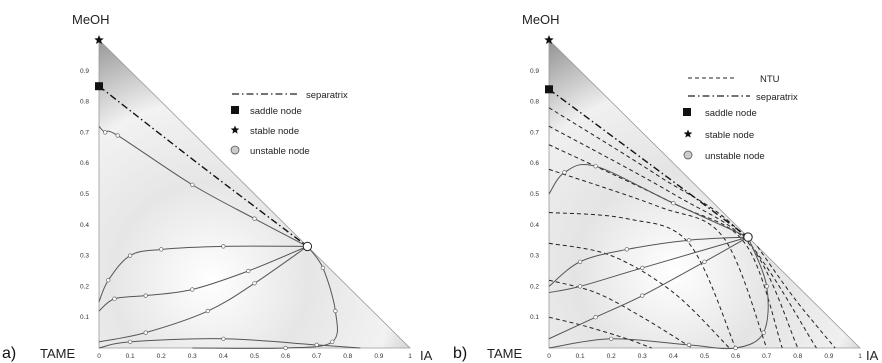  I want to click on y-tick-label: 0.5, so click(534, 194).